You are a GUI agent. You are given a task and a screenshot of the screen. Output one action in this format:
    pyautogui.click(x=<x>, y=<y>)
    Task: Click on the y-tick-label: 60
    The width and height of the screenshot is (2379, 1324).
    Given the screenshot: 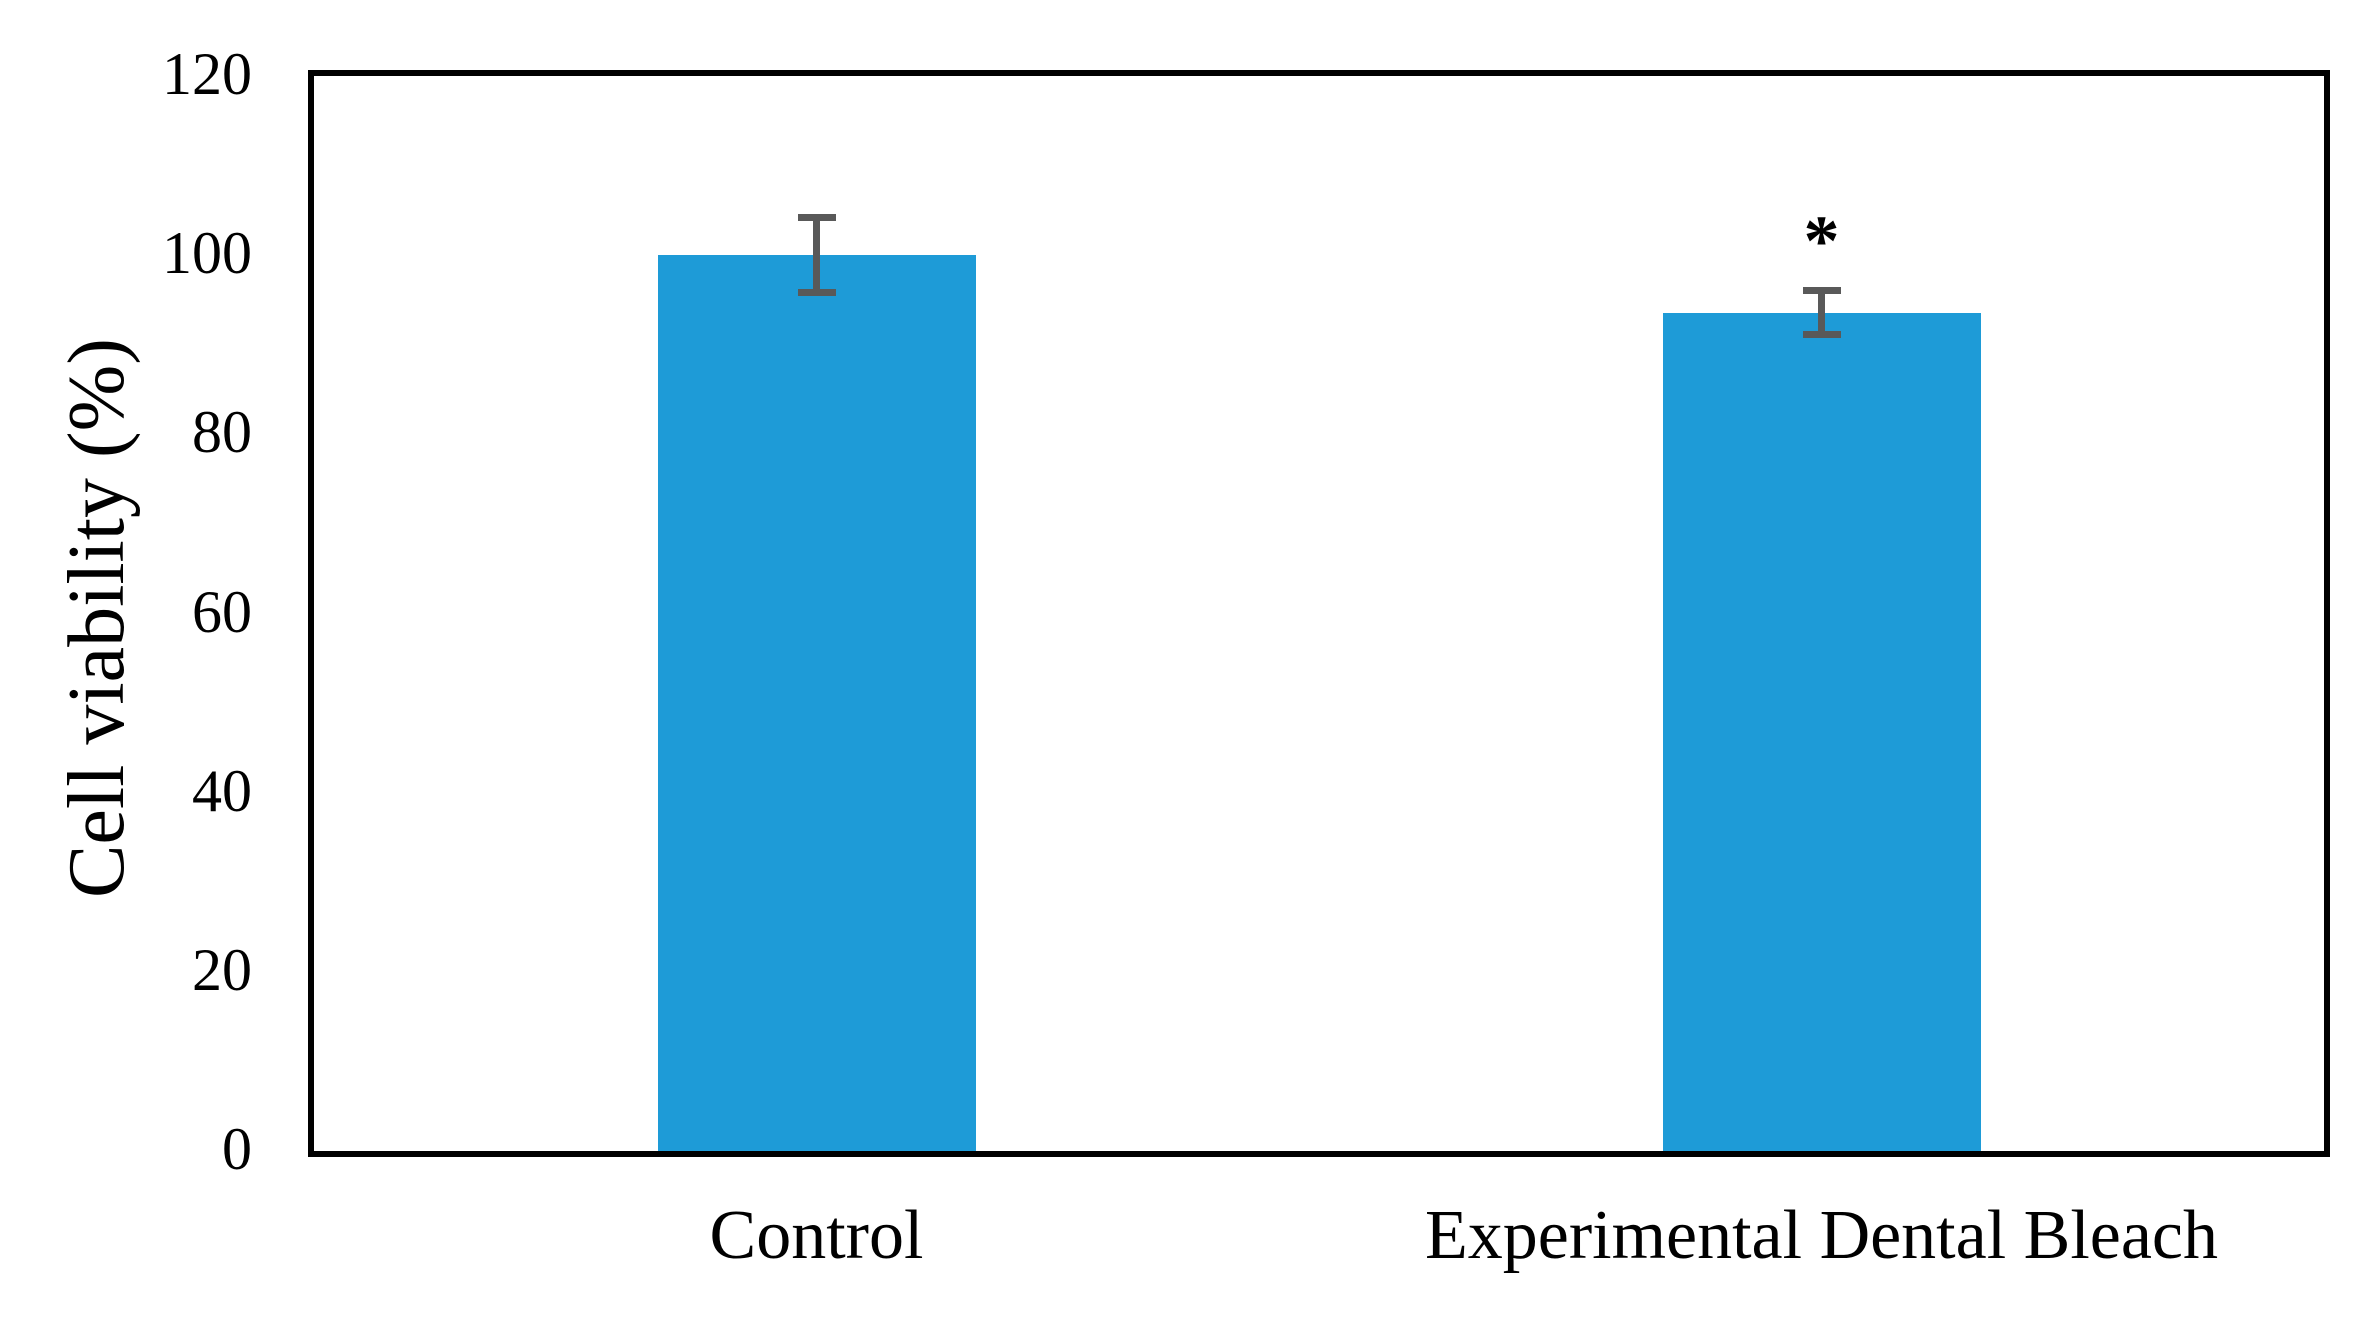 What is the action you would take?
    pyautogui.click(x=222, y=611)
    